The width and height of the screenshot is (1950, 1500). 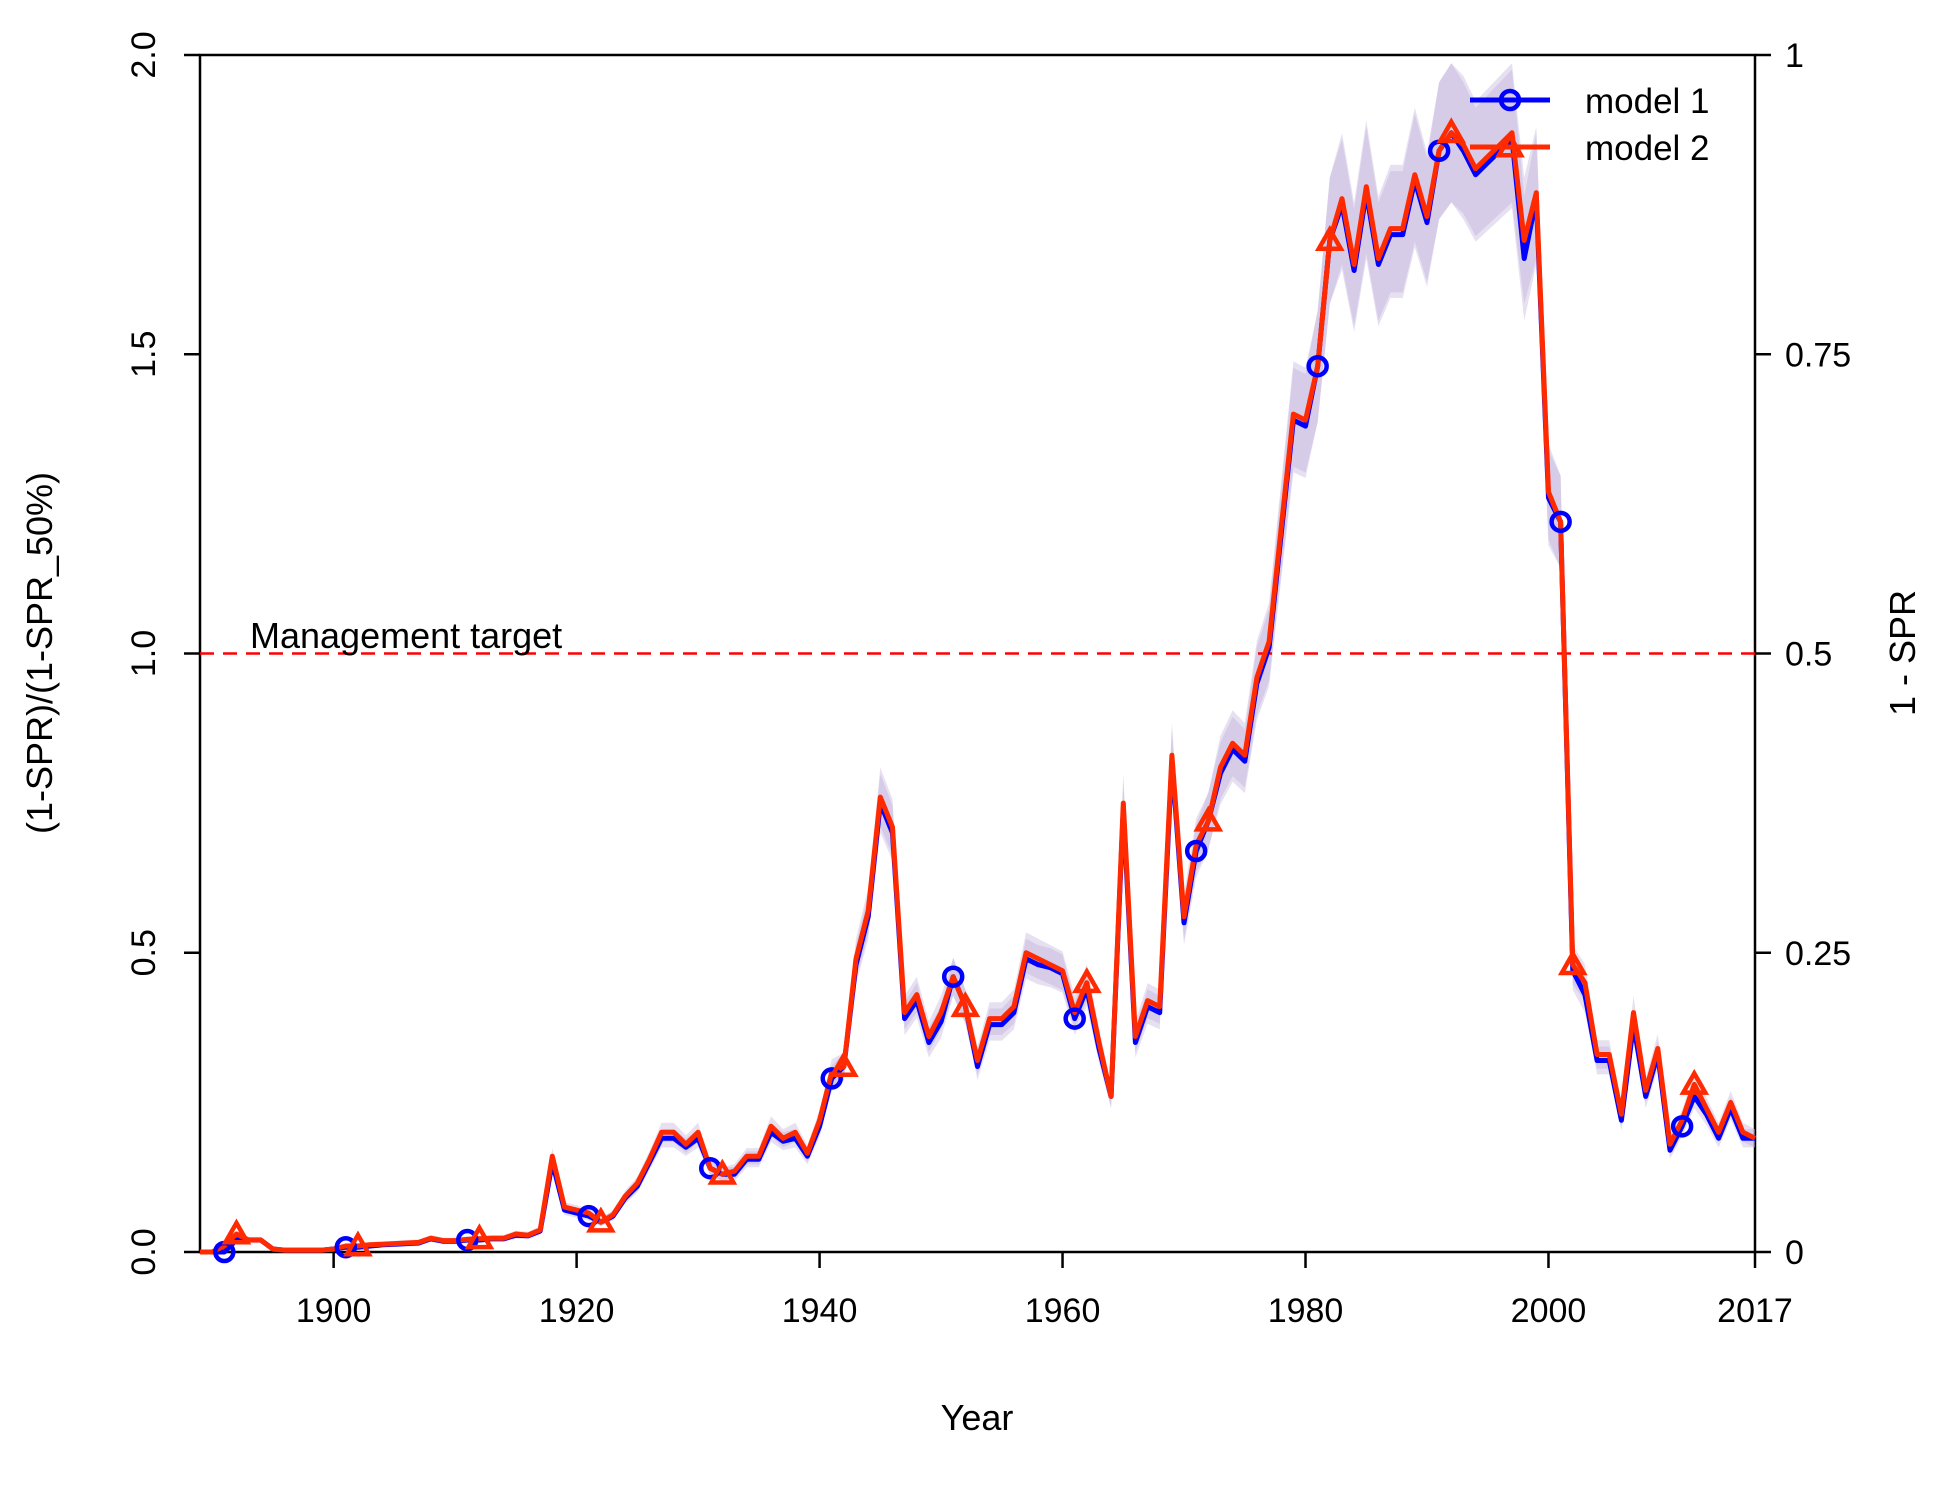 What do you see at coordinates (1694, 1081) in the screenshot?
I see `marker-model-2-2012` at bounding box center [1694, 1081].